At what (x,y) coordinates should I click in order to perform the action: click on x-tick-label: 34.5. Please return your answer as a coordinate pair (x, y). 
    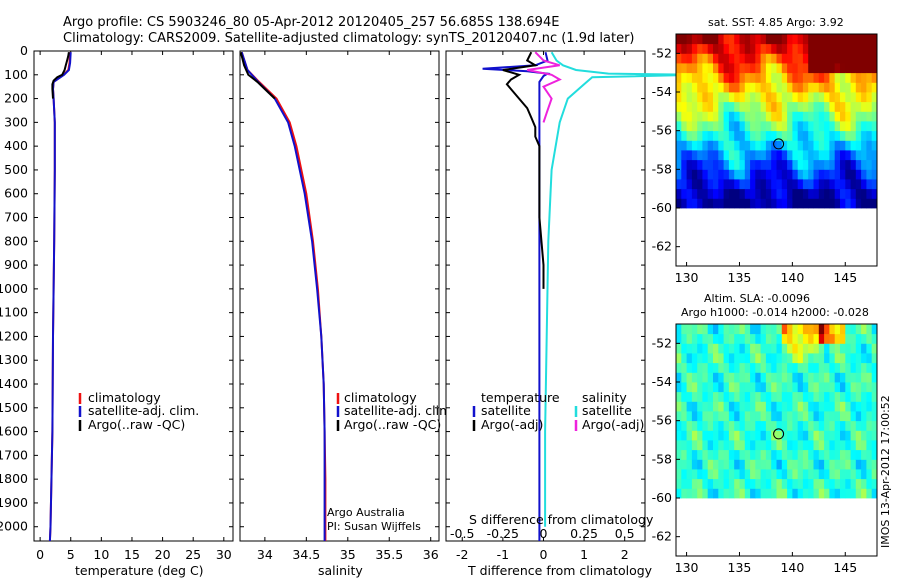
    Looking at the image, I should click on (306, 554).